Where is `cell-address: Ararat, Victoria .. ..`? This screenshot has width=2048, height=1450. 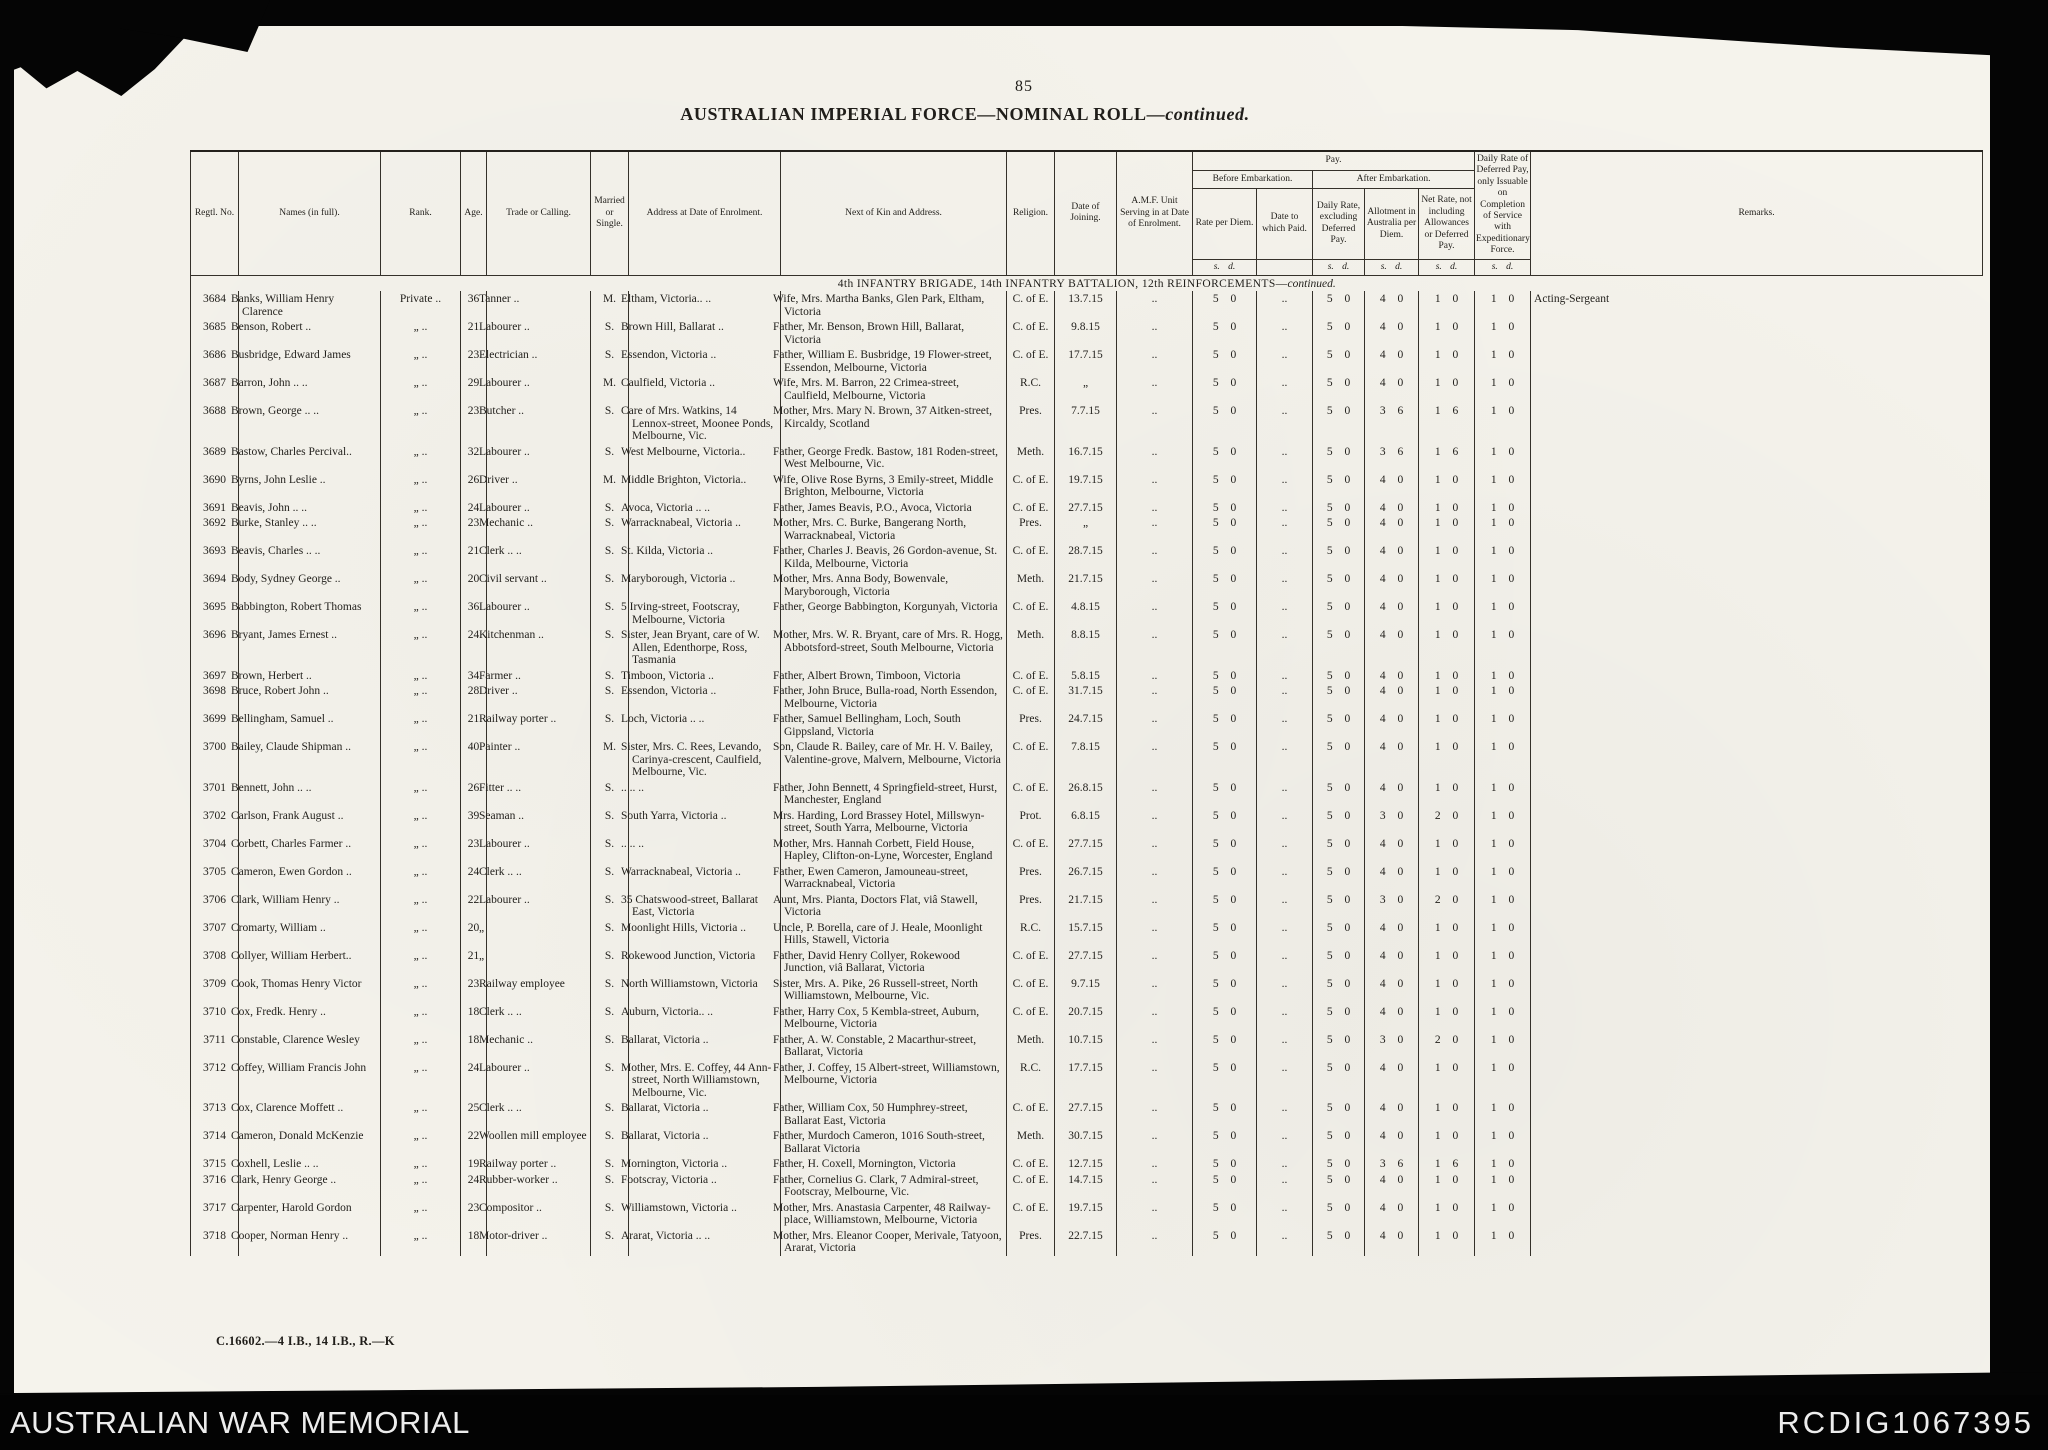
cell-address: Ararat, Victoria .. .. is located at coordinates (701, 1241).